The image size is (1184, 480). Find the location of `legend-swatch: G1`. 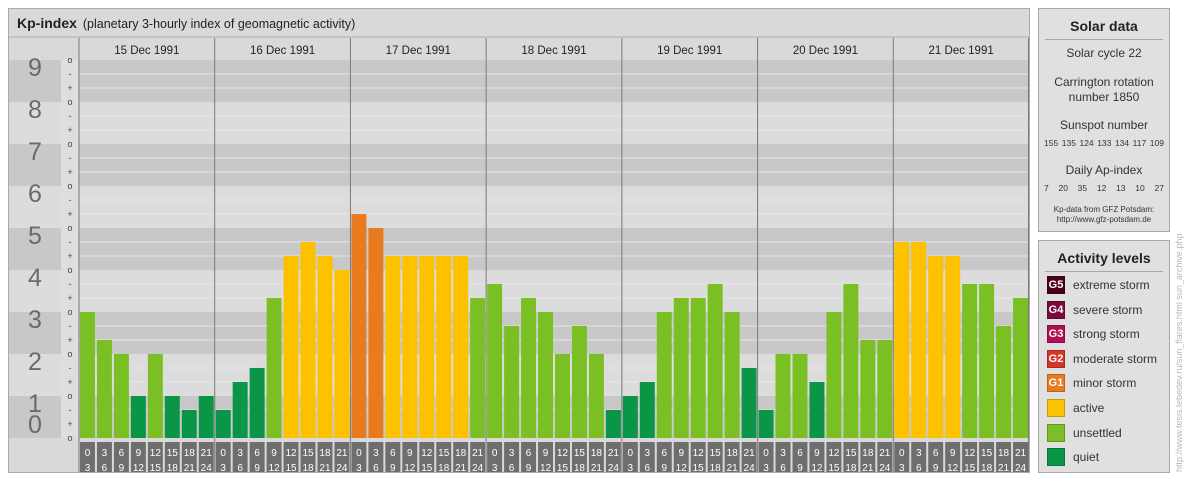

legend-swatch: G1 is located at coordinates (1056, 383).